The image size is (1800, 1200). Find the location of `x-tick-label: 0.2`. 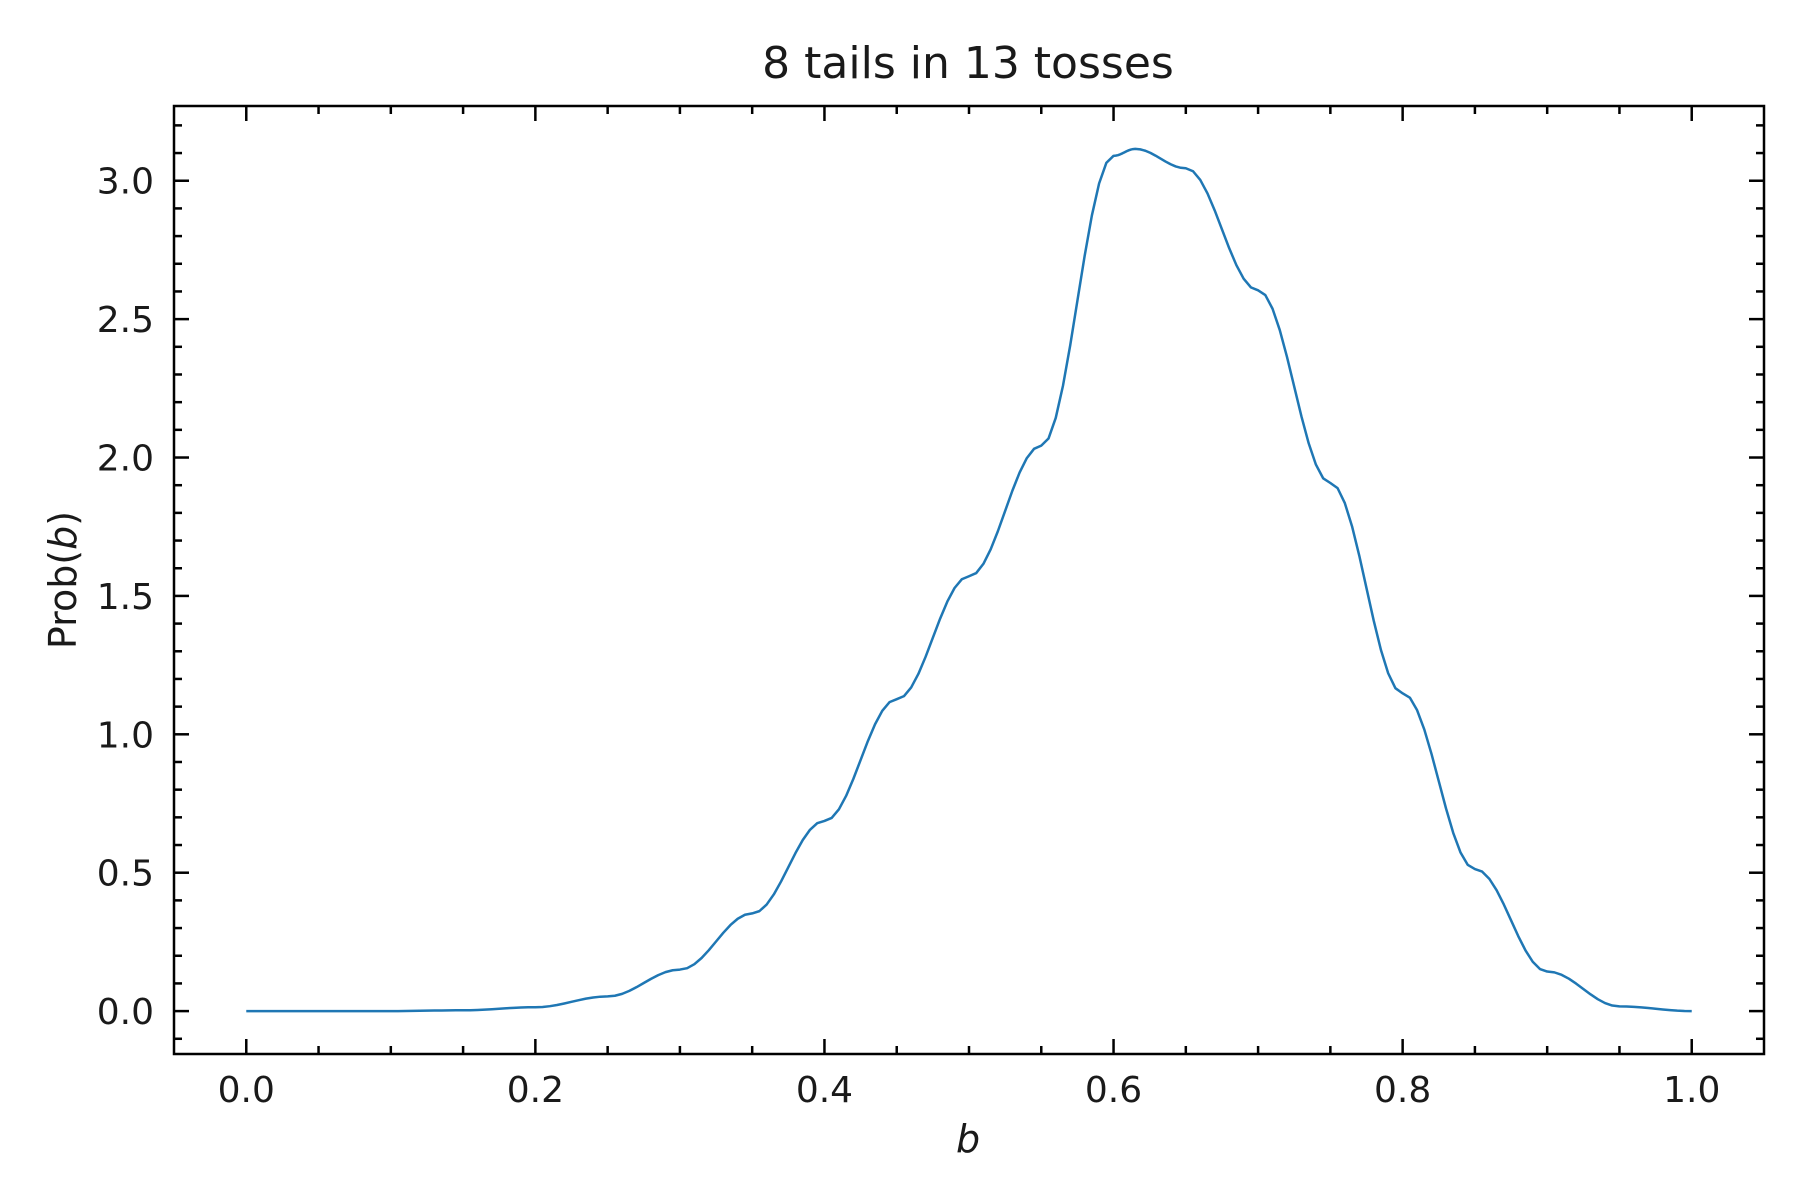

x-tick-label: 0.2 is located at coordinates (535, 1090).